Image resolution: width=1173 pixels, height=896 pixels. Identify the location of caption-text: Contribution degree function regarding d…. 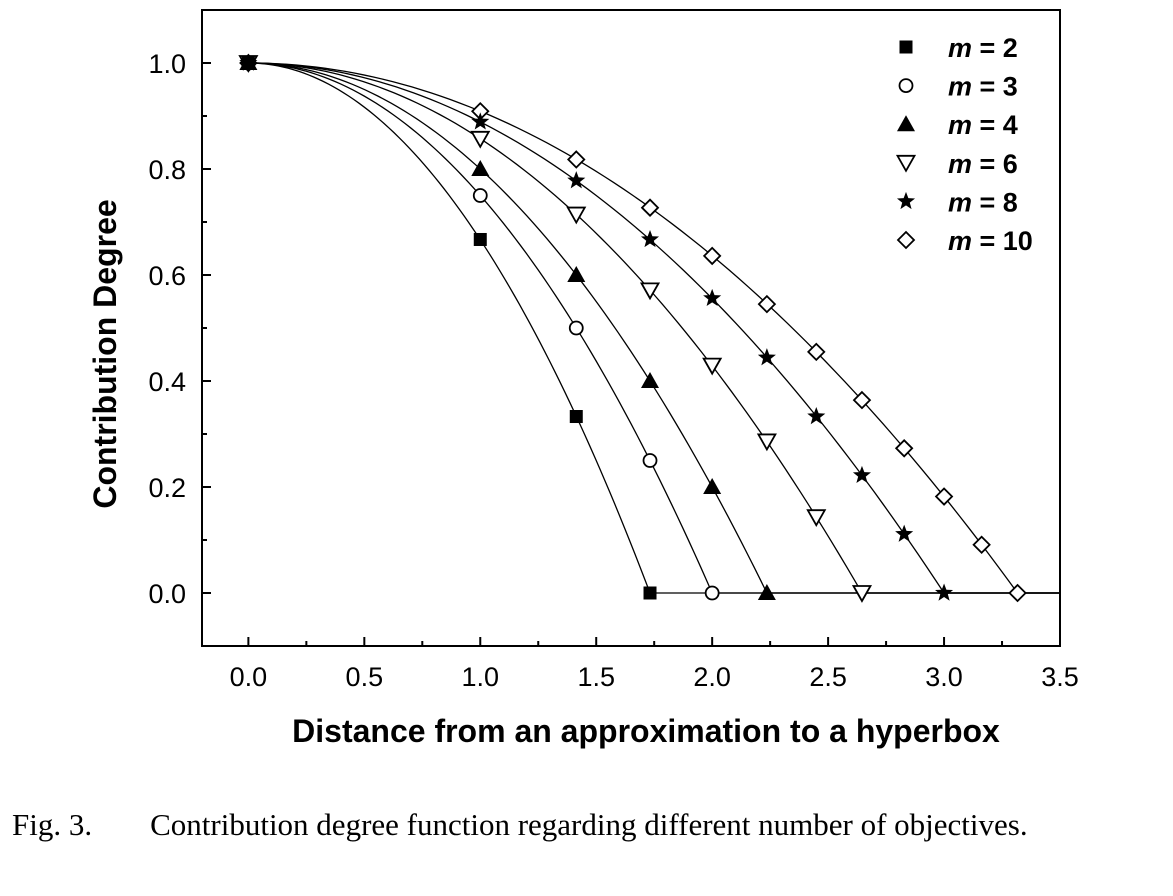
(589, 824).